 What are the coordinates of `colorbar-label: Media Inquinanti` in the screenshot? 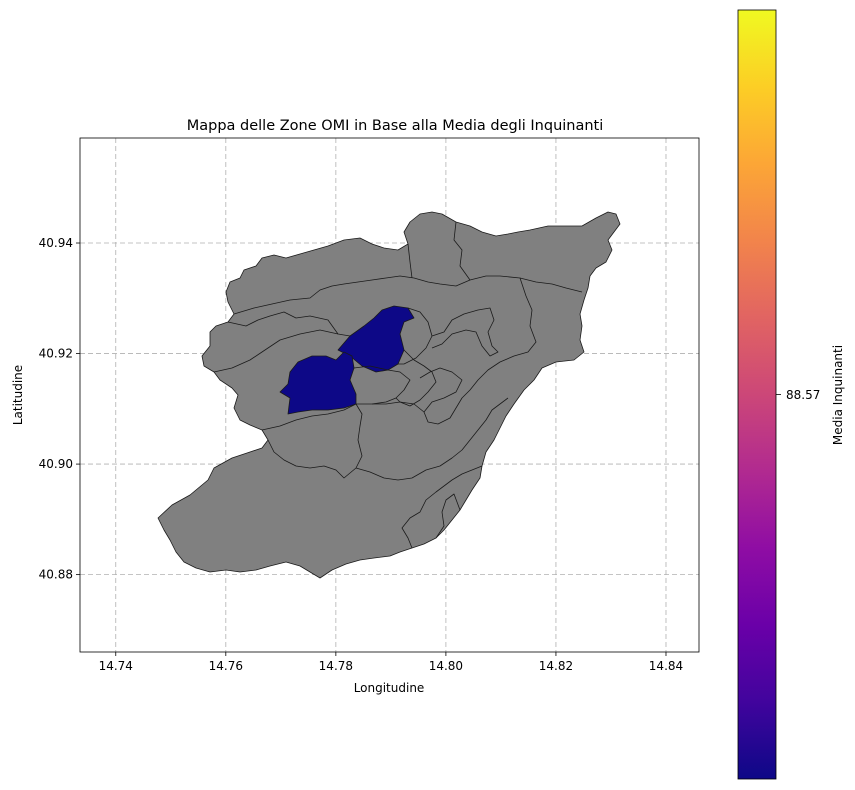 It's located at (838, 395).